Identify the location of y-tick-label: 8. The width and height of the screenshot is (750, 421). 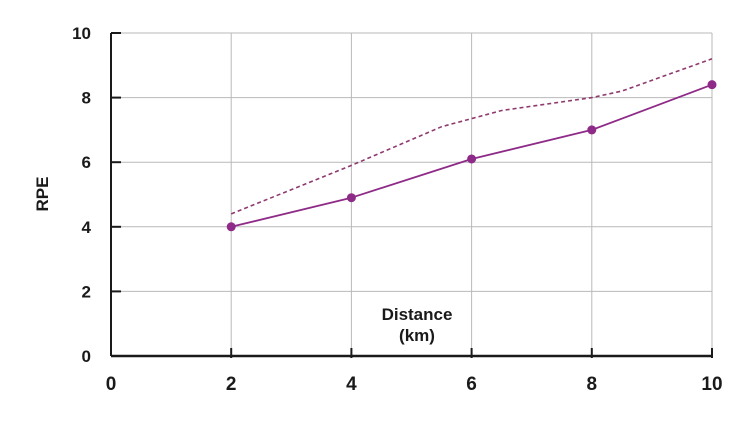
(86, 98).